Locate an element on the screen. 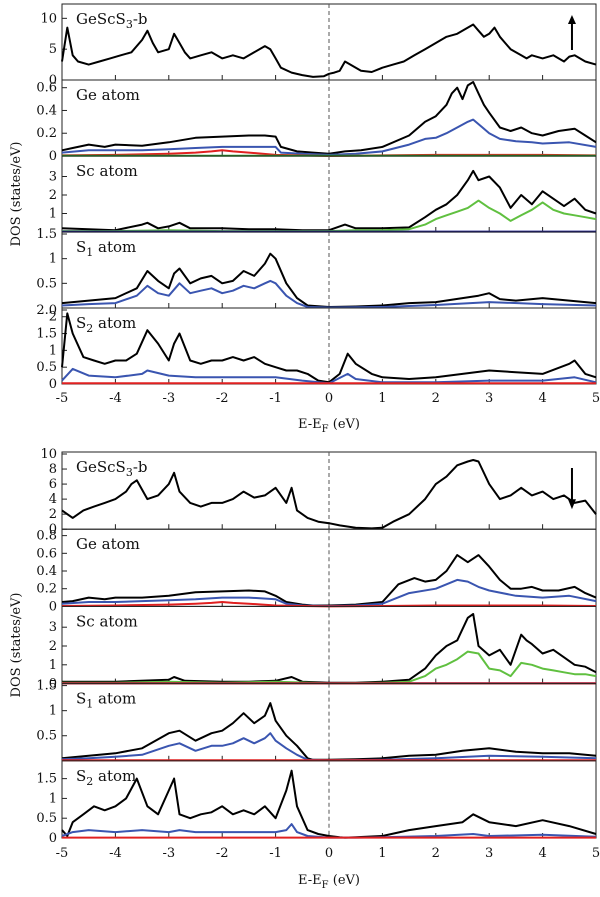 The image size is (600, 897). x-axis-title-subscript: F is located at coordinates (325, 429).